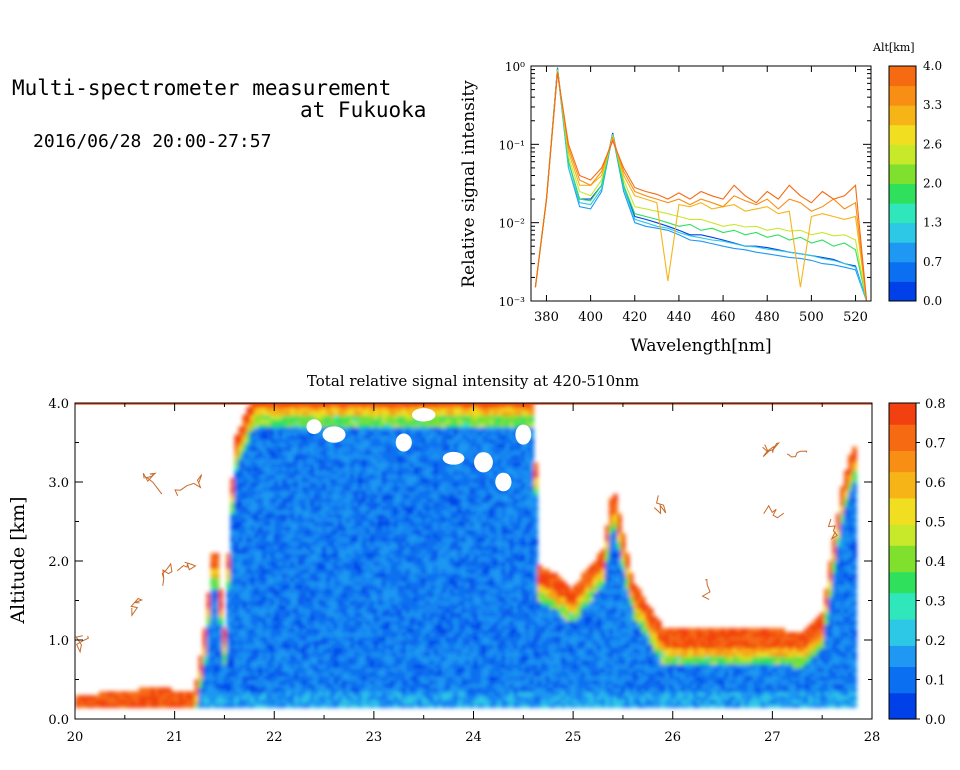  What do you see at coordinates (469, 184) in the screenshot?
I see `spectrum-y-axis-label: Relative signal intensity` at bounding box center [469, 184].